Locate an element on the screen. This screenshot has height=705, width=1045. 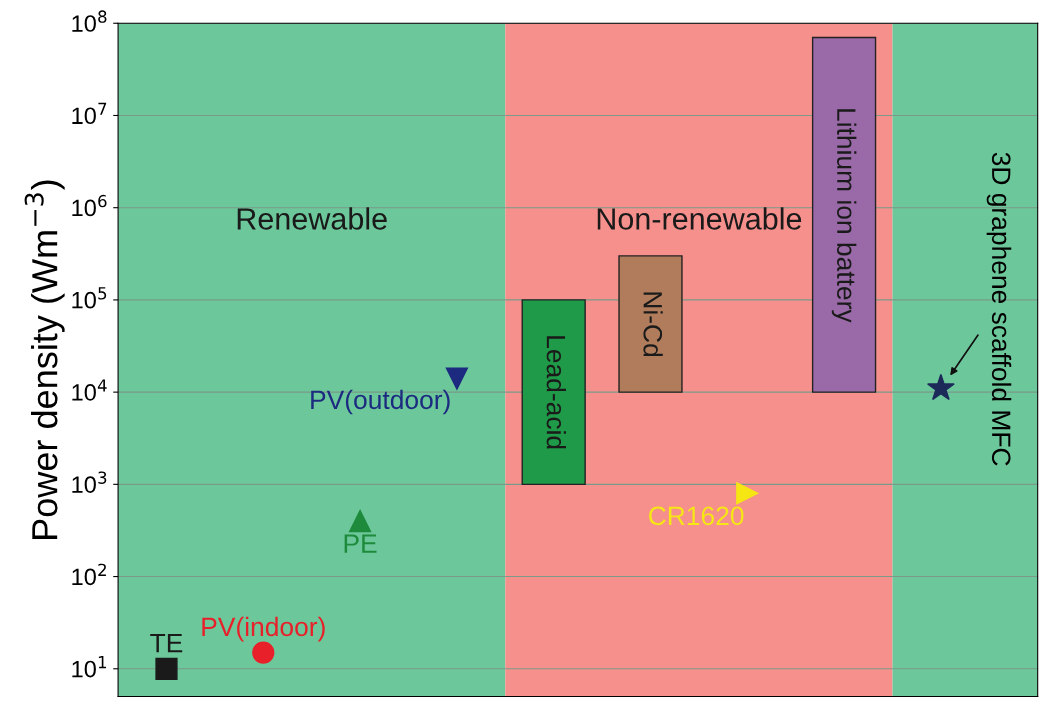
y-tick-label: 10$^{7}$ is located at coordinates (89, 113).